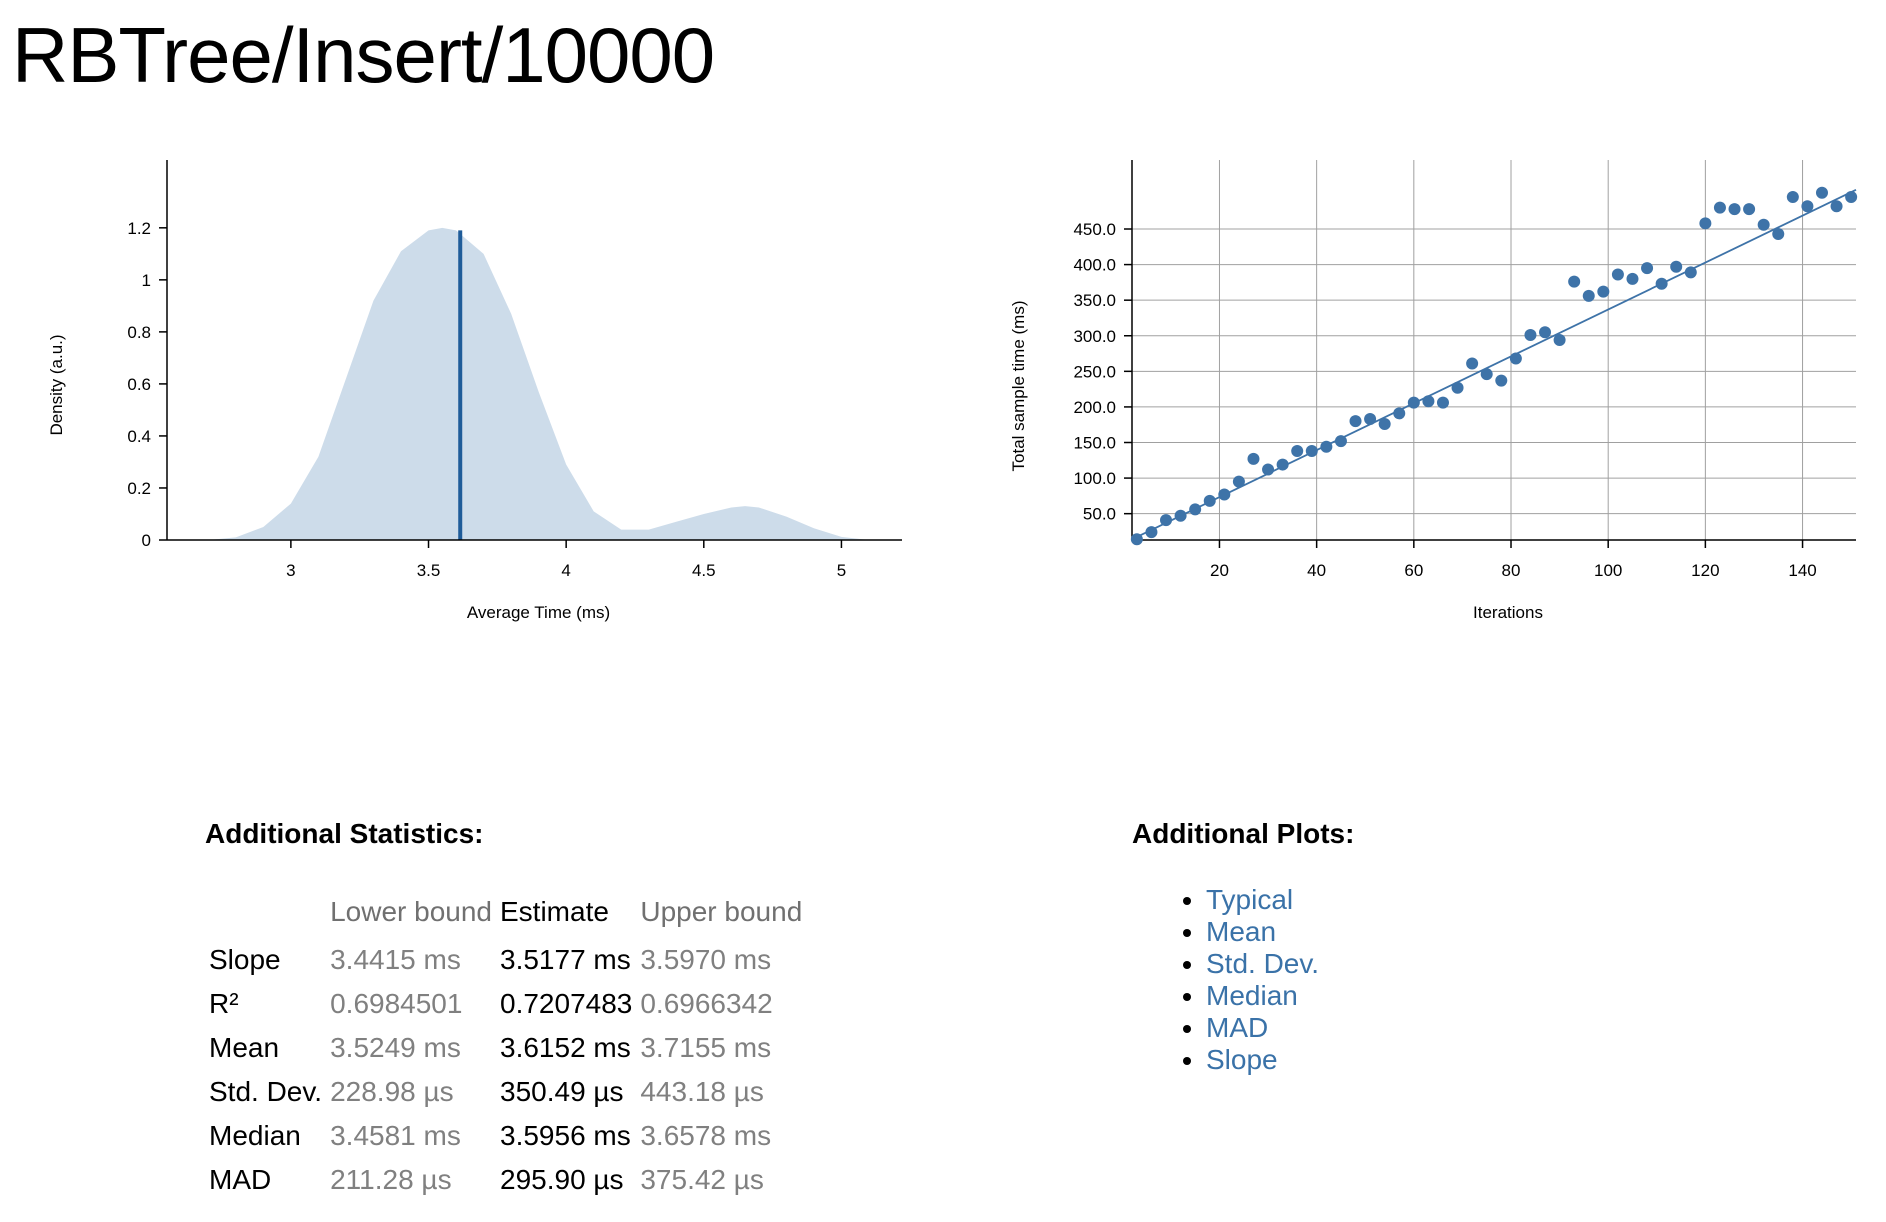 The width and height of the screenshot is (1886, 1222). I want to click on plot-link-median: Median, so click(1252, 995).